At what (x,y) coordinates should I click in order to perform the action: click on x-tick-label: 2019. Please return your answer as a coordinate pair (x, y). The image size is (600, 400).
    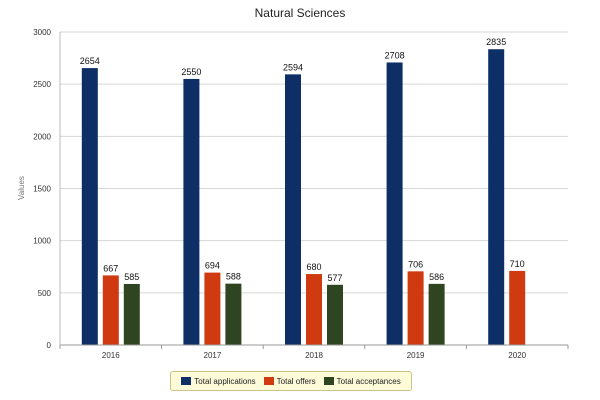
    Looking at the image, I should click on (416, 355).